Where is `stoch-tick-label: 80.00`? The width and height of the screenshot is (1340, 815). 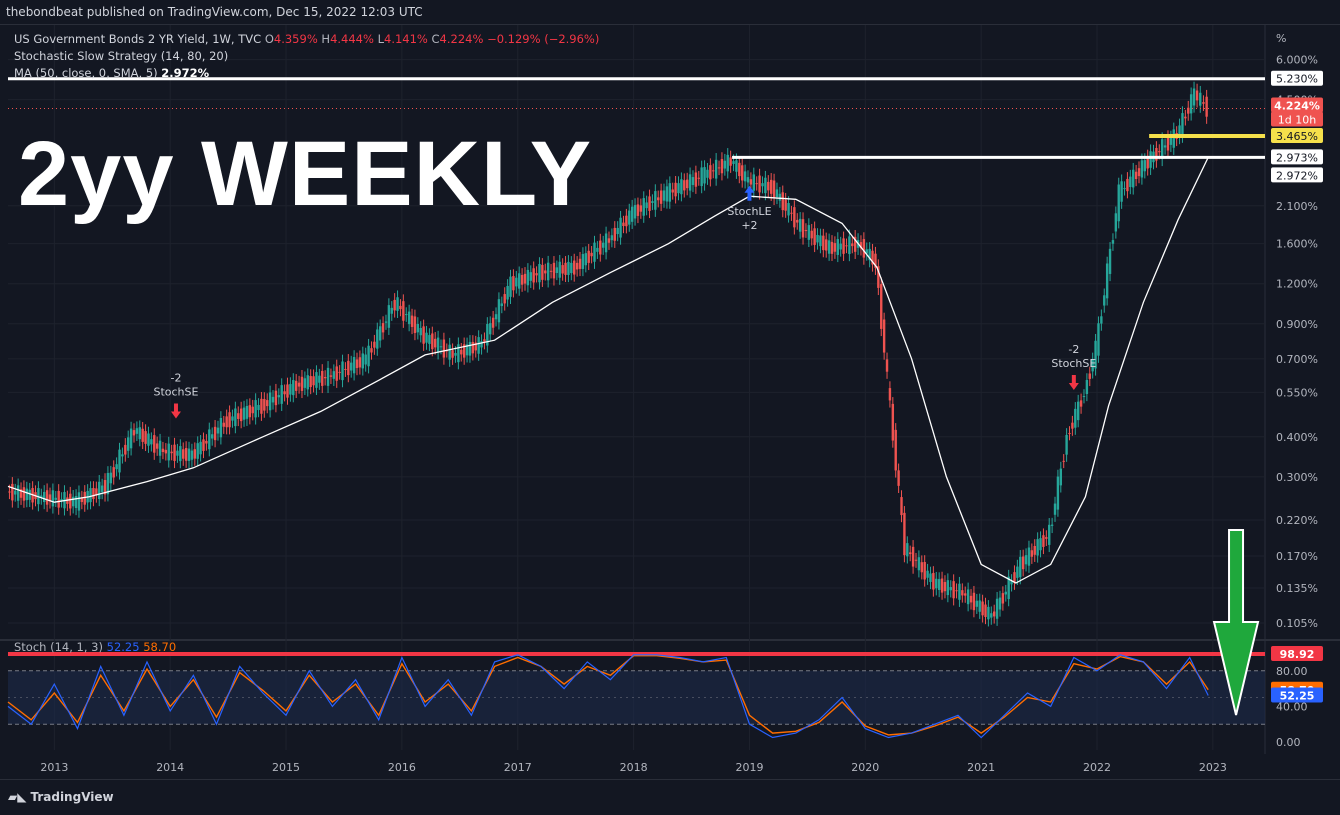 stoch-tick-label: 80.00 is located at coordinates (1292, 671).